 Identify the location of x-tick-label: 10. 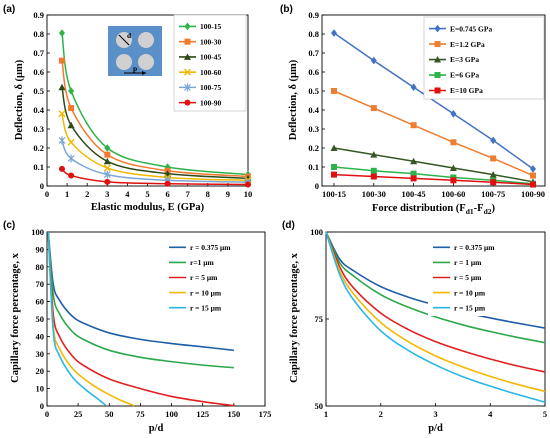
(248, 194).